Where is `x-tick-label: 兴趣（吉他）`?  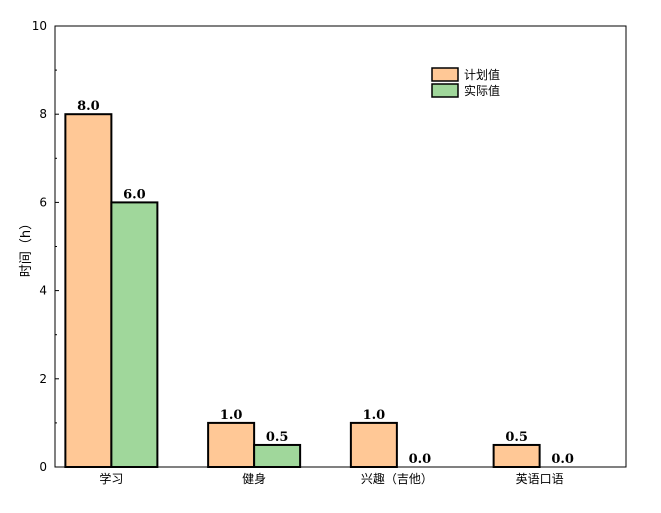 x-tick-label: 兴趣（吉他） is located at coordinates (397, 478).